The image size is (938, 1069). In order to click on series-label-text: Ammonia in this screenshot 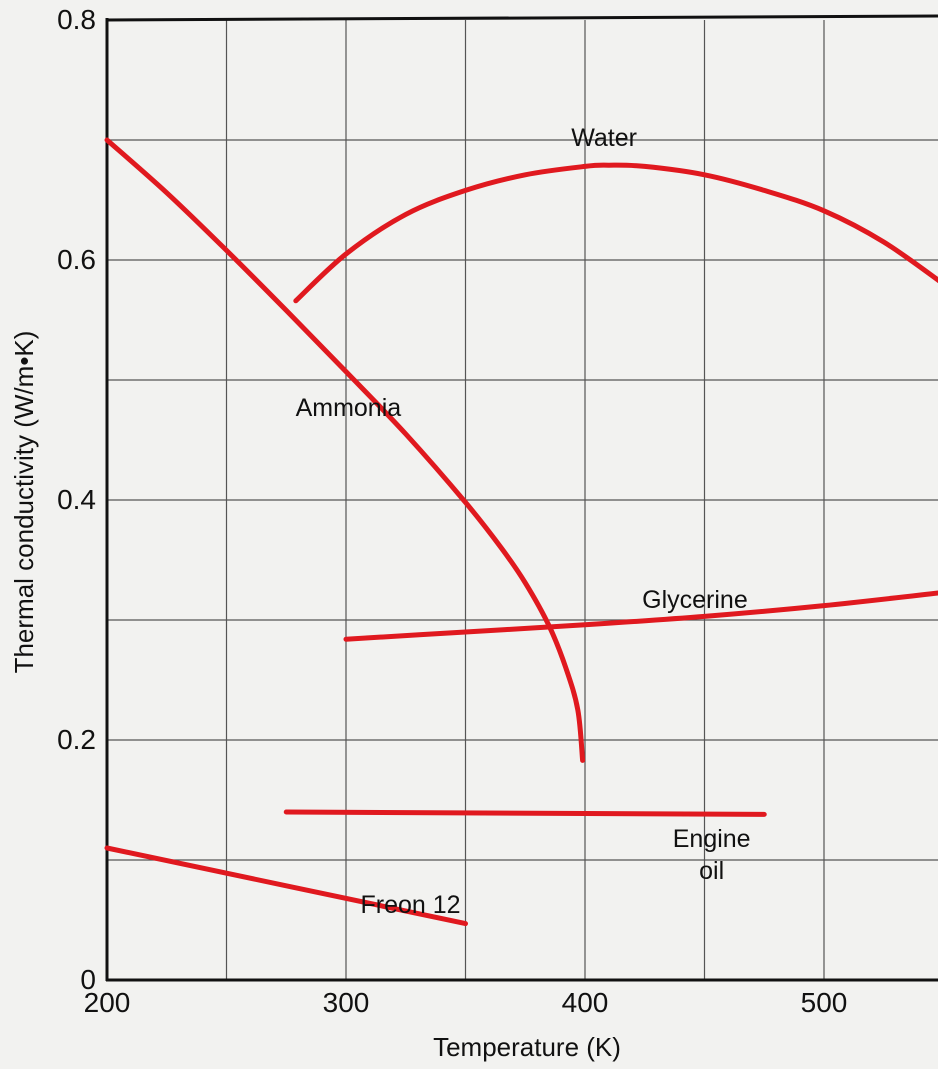, I will do `click(349, 408)`.